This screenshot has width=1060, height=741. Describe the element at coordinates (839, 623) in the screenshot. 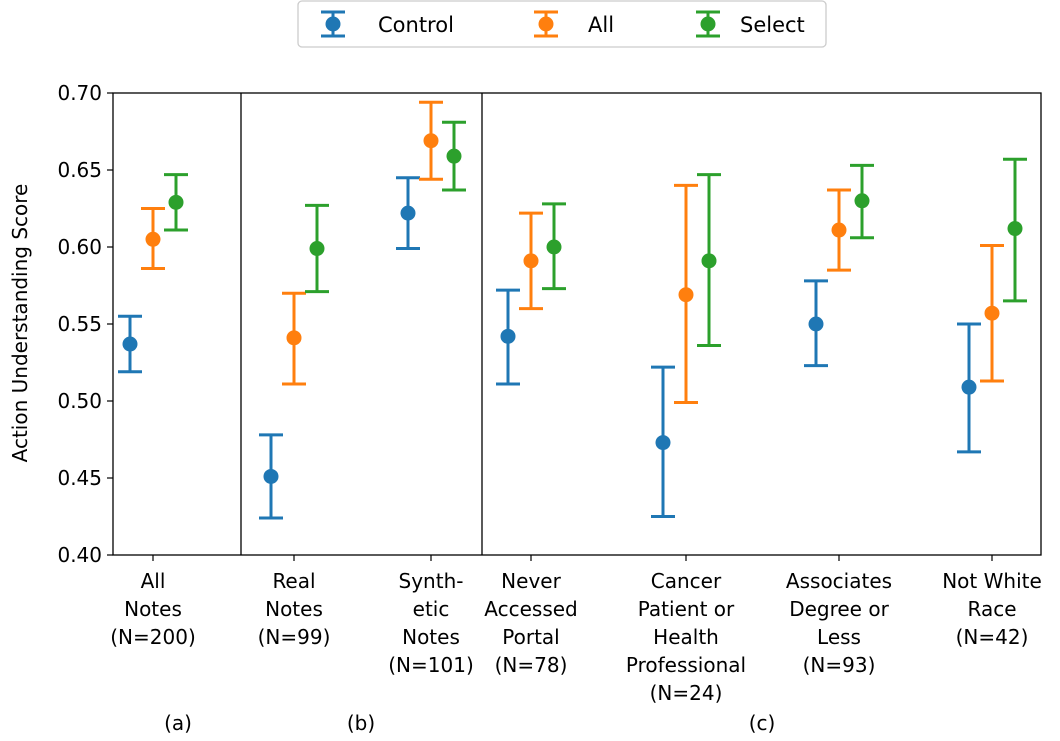

I see `x-tick-label-associates-degree-or-less: Associates Degree or Less (N=93)` at that location.